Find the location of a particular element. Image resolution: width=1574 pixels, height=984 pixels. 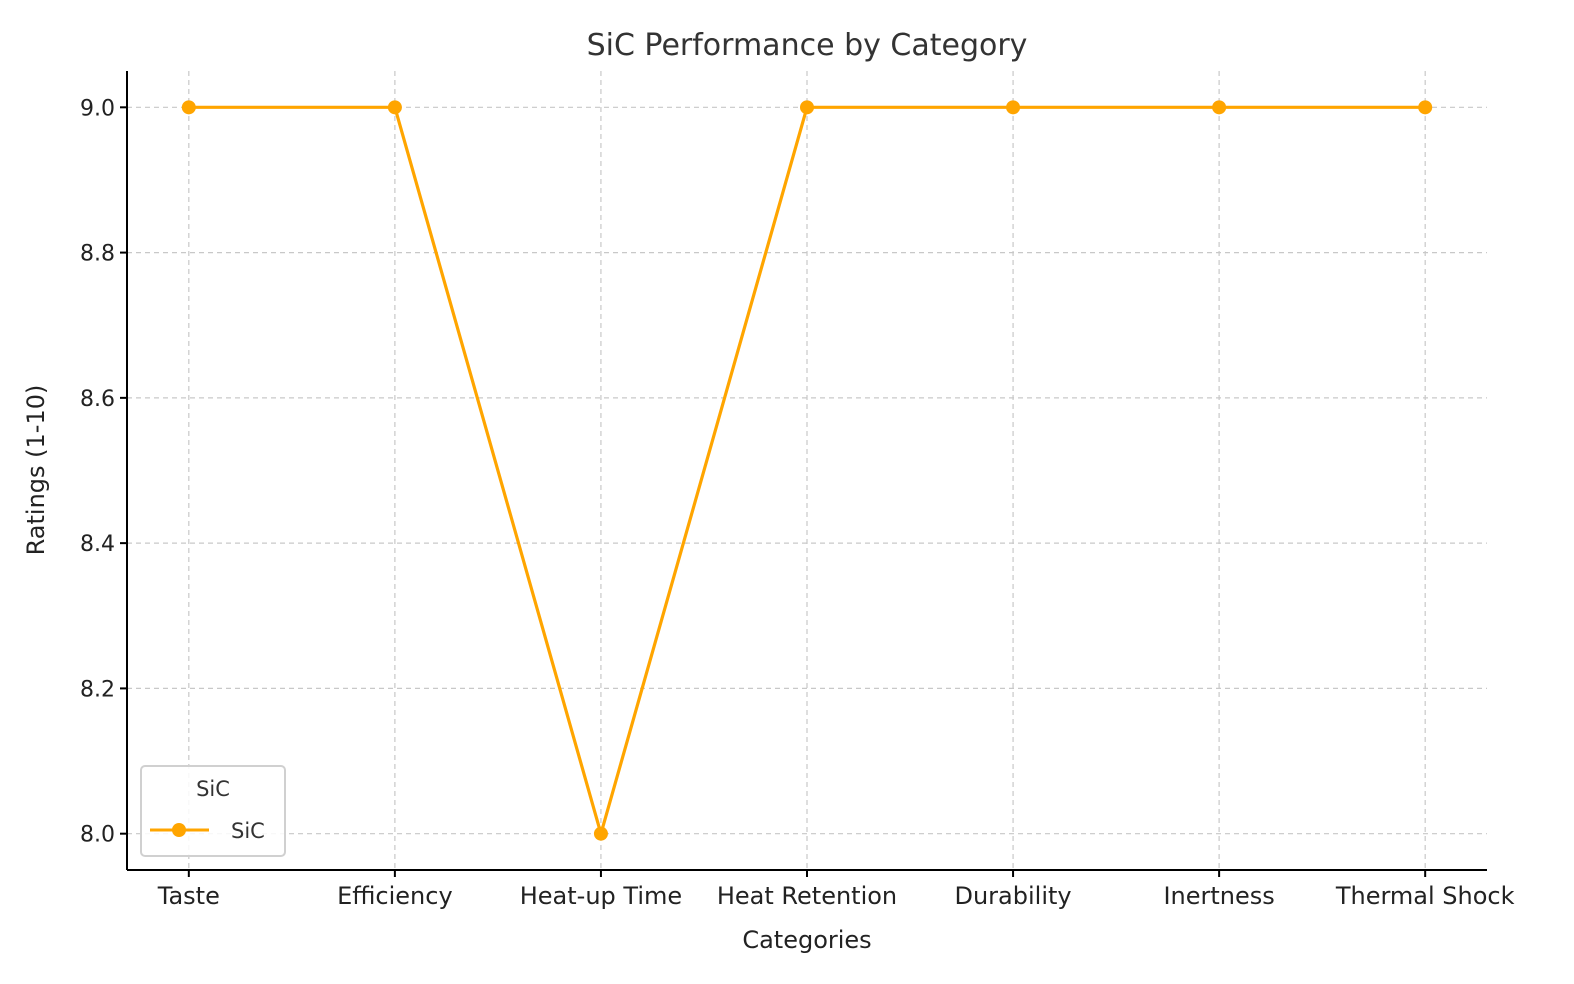

x-tick-label: Thermal Shock is located at coordinates (1425, 896).